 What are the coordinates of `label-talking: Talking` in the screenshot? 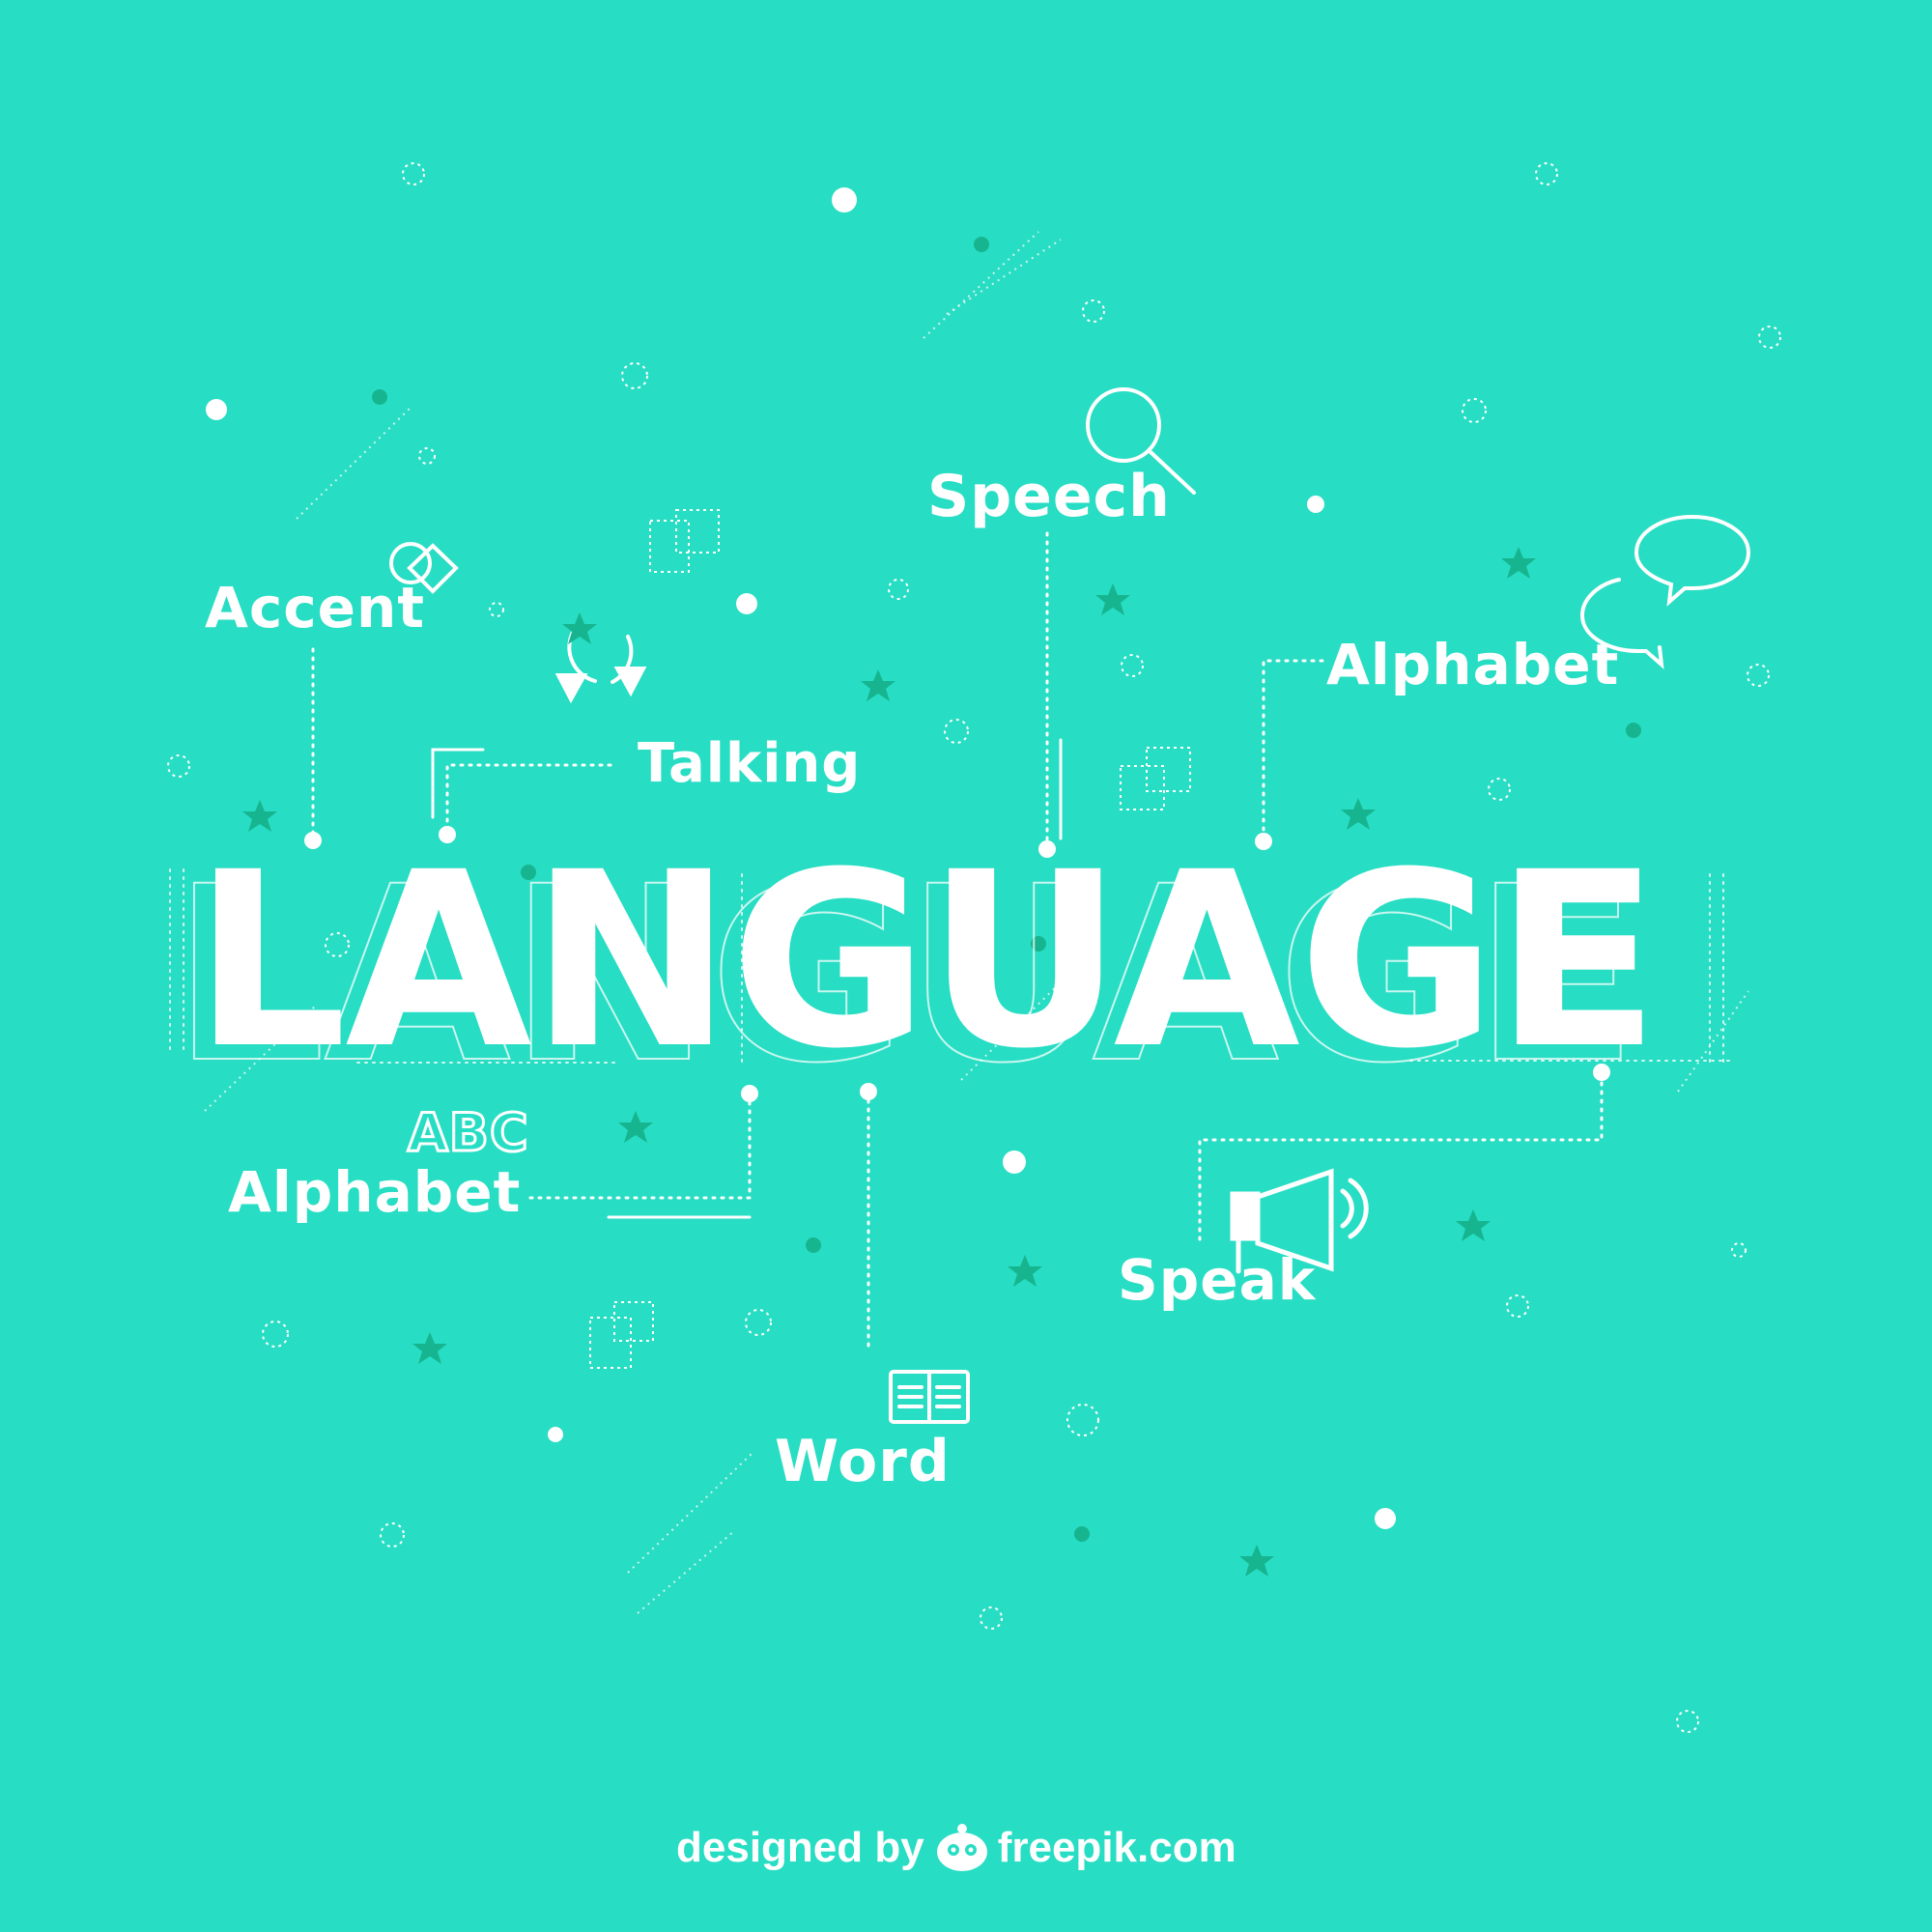 It's located at (750, 763).